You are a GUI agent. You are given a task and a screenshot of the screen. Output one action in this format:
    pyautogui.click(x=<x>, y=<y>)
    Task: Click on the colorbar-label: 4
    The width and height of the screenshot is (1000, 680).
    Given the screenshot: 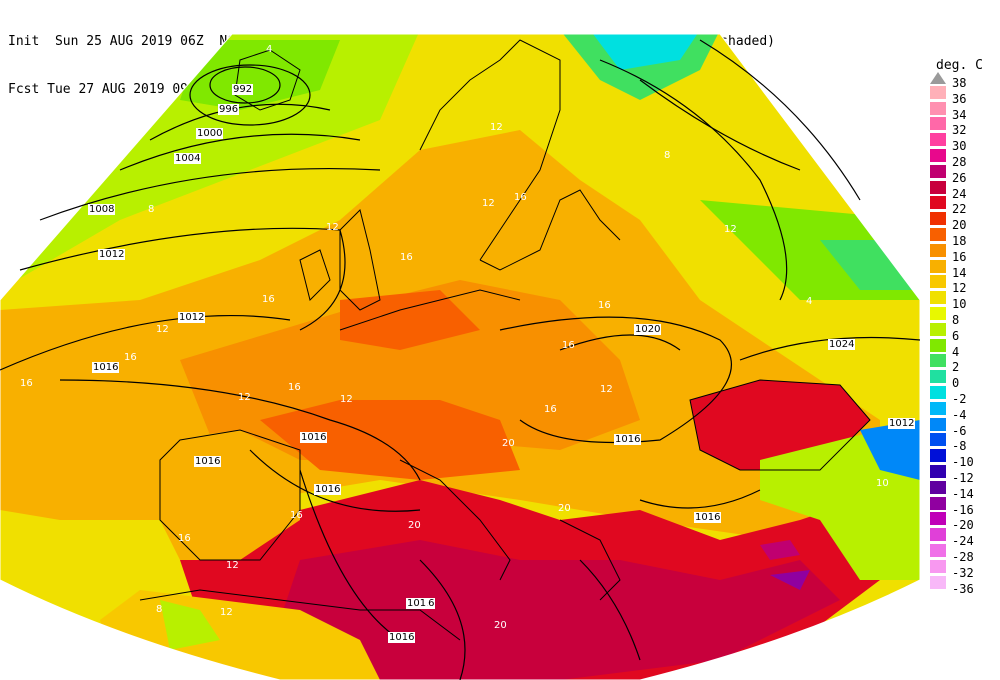 What is the action you would take?
    pyautogui.click(x=956, y=351)
    